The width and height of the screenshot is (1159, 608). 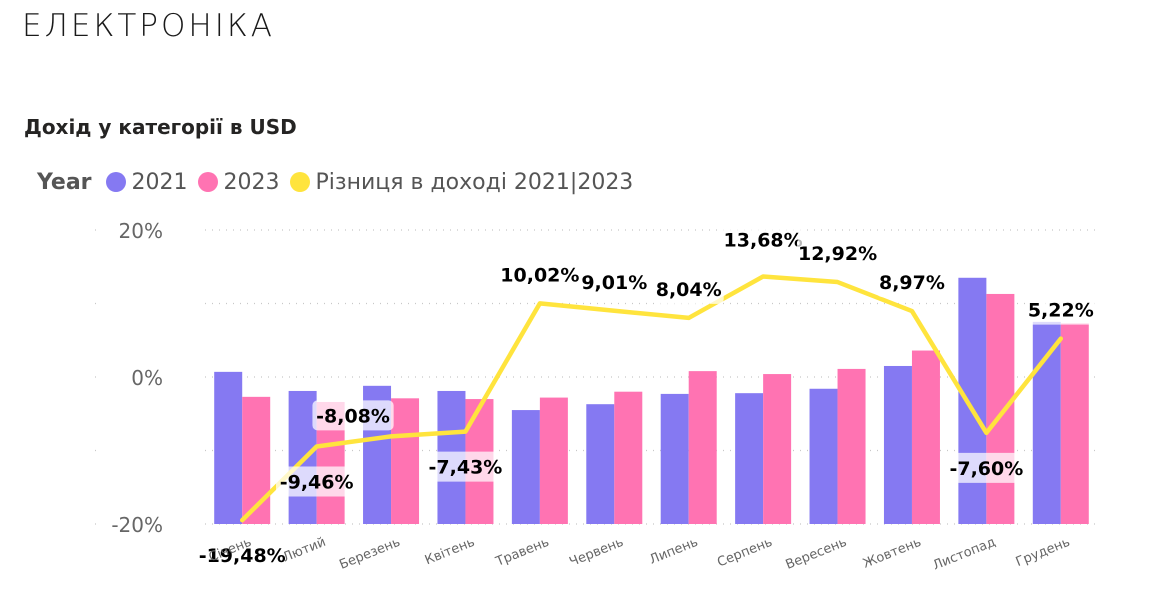 I want to click on legend-dot-2023, so click(x=207, y=182).